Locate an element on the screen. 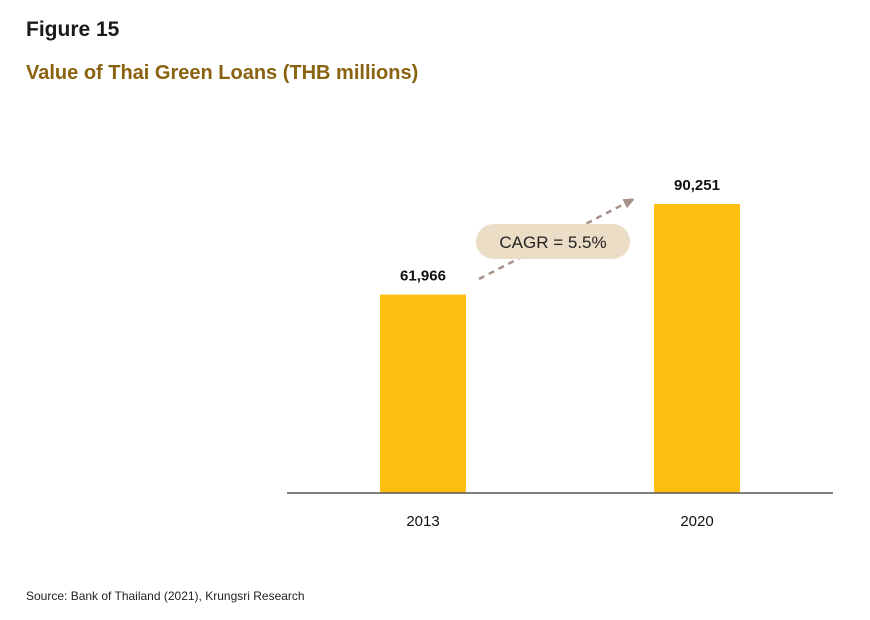  cagr-badge is located at coordinates (553, 241).